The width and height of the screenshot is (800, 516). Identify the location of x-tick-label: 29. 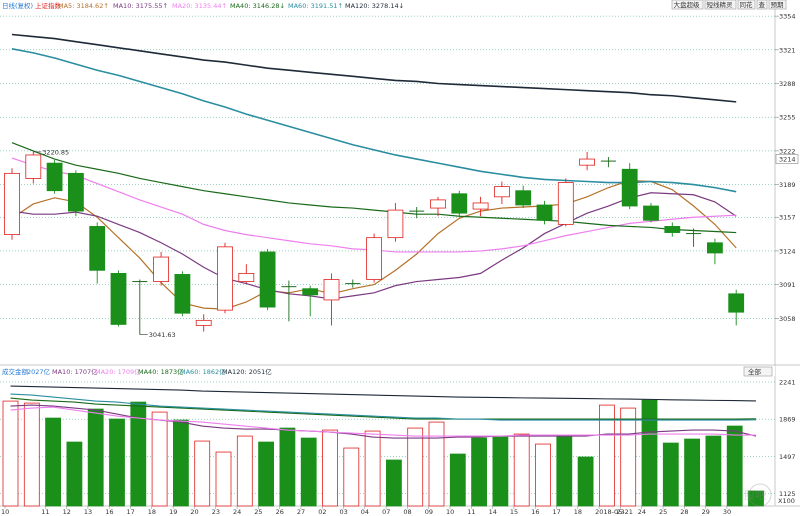
(706, 512).